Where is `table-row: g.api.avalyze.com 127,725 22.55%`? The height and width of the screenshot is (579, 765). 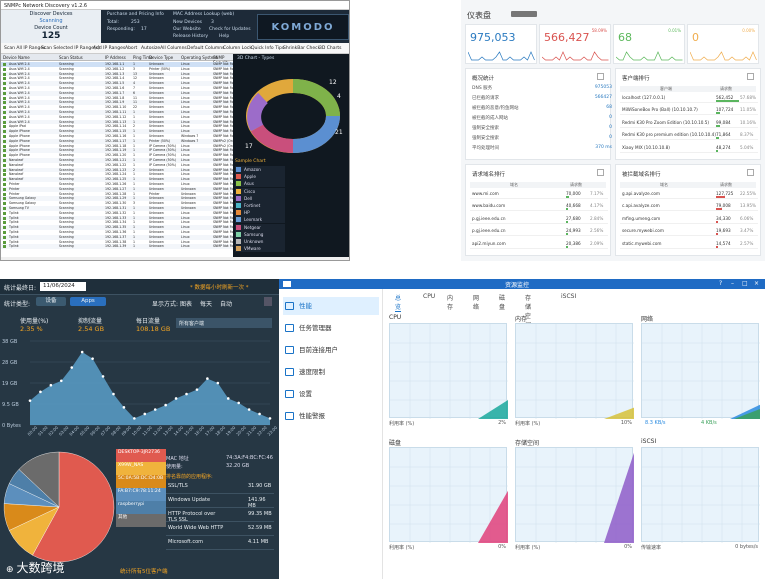 table-row: g.api.avalyze.com 127,725 22.55% is located at coordinates (689, 194).